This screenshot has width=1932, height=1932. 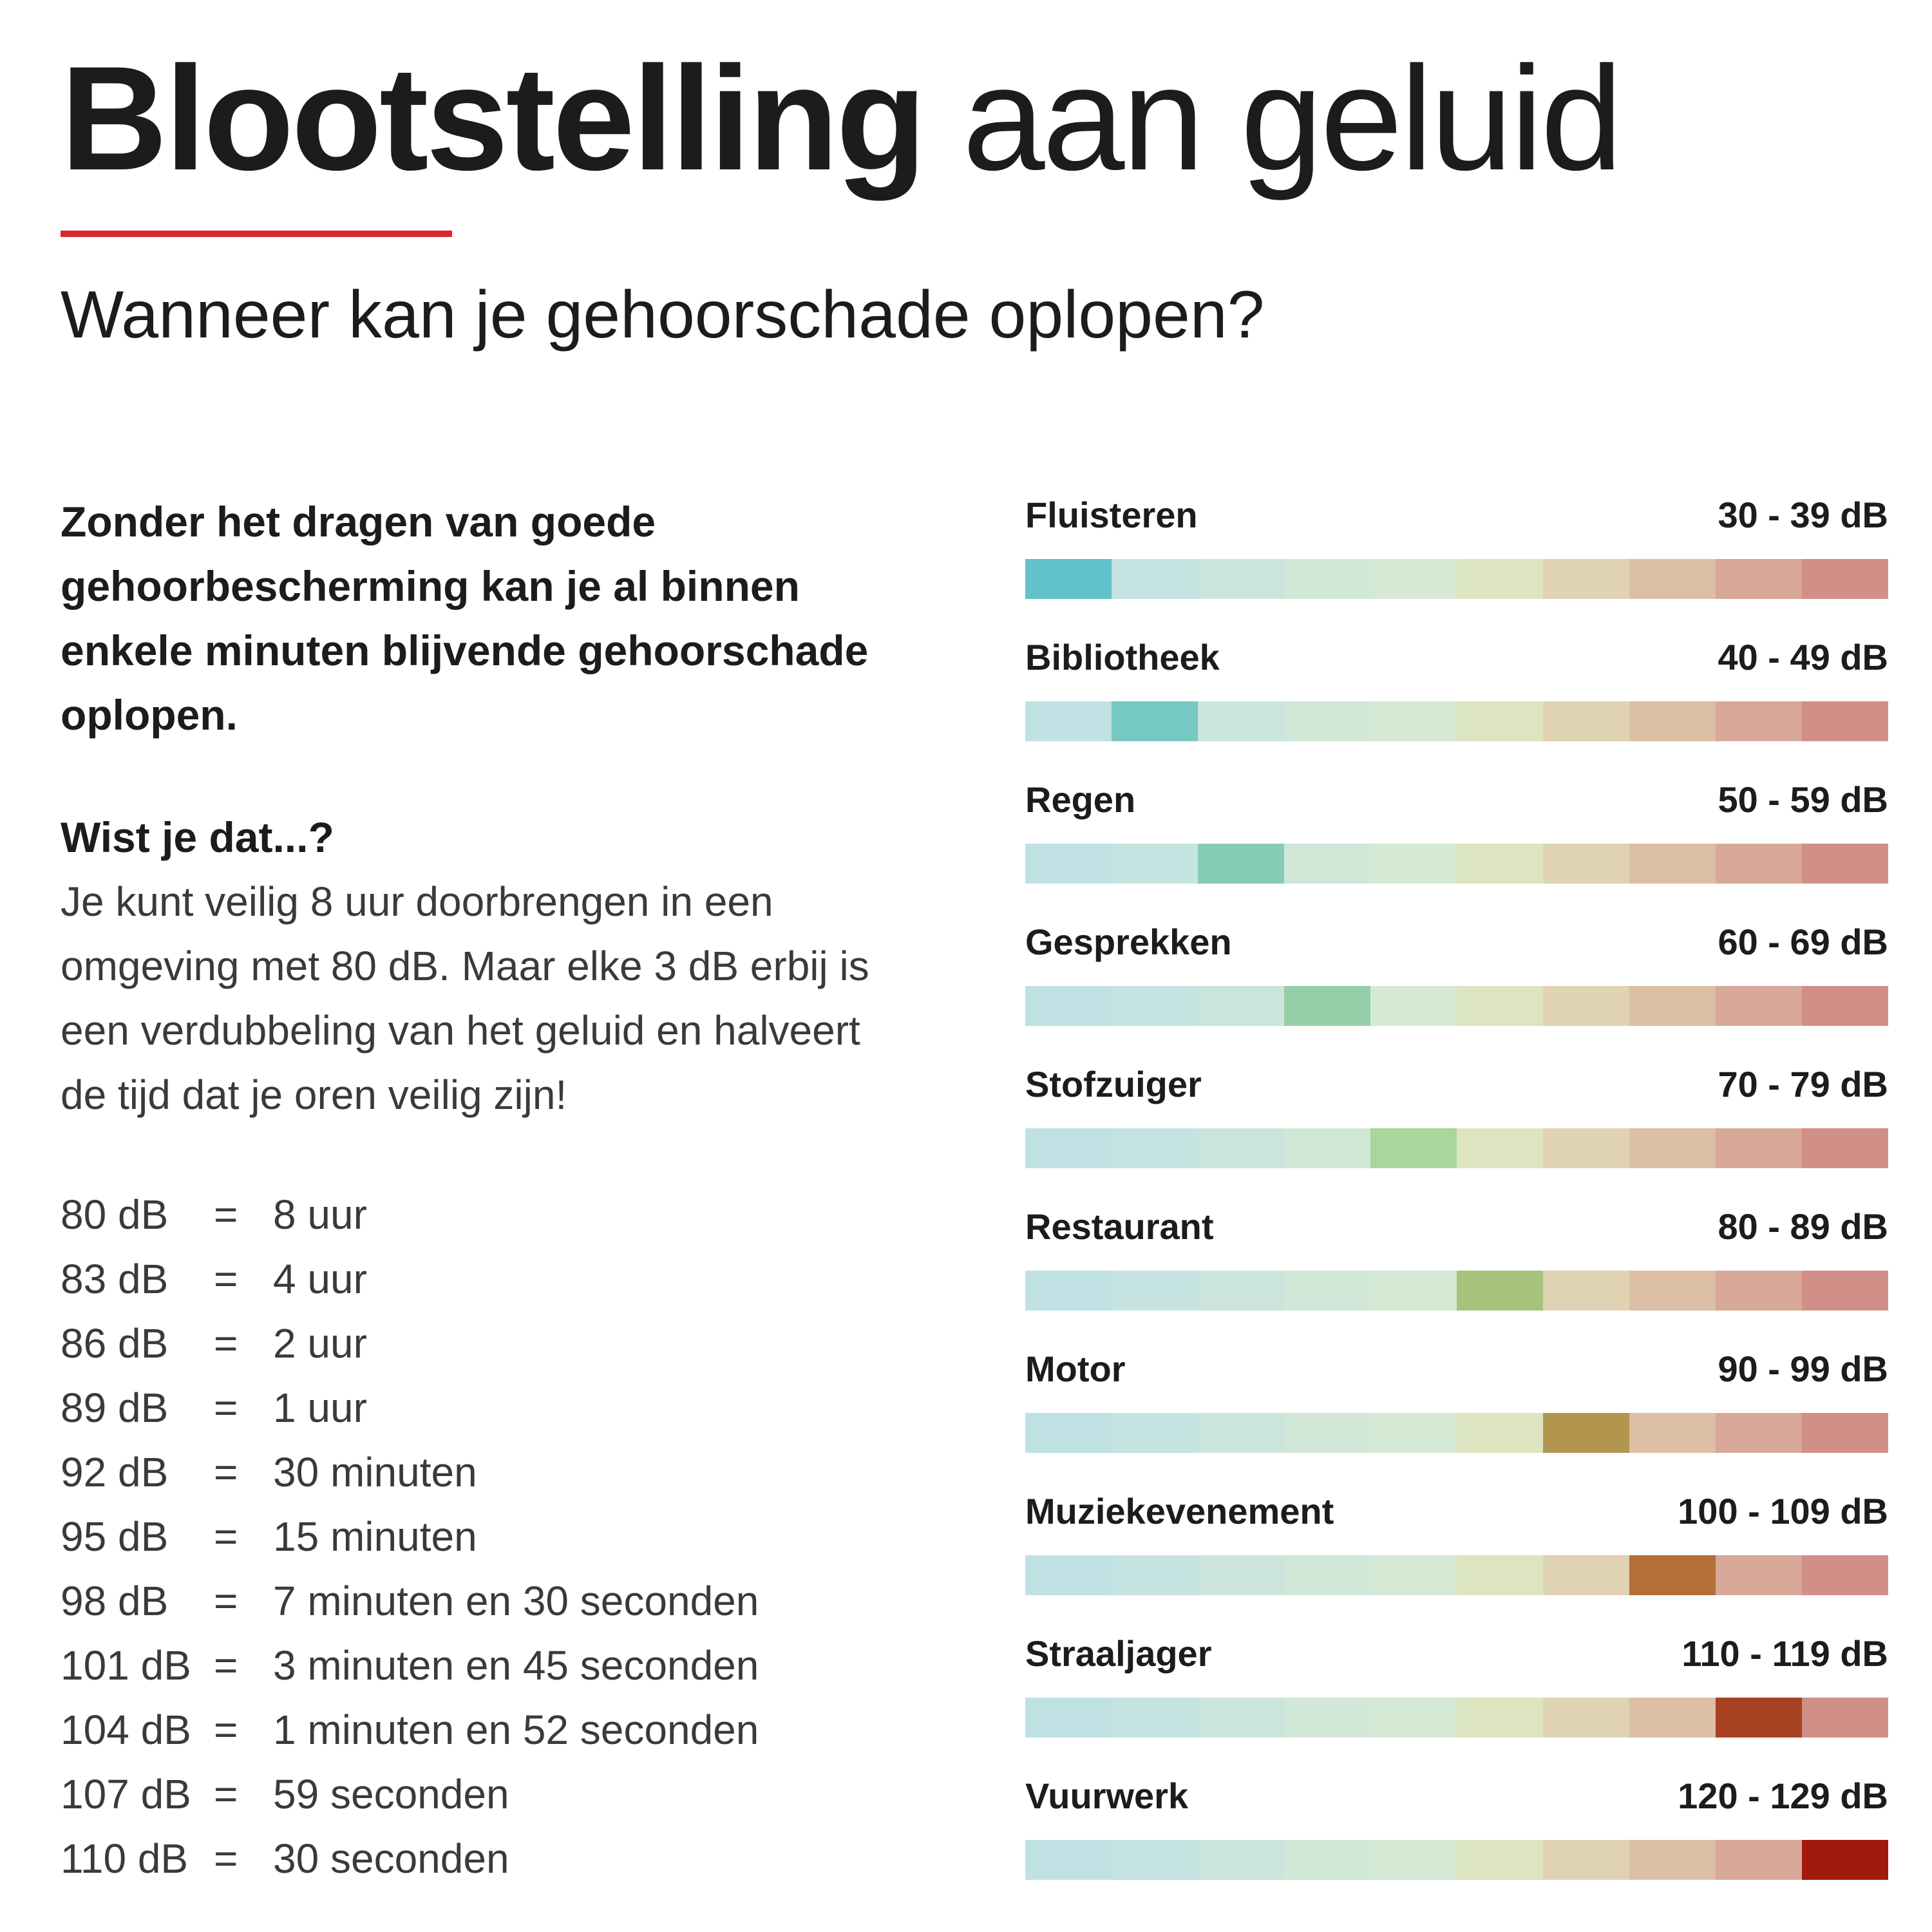 What do you see at coordinates (1783, 1796) in the screenshot?
I see `noise-range: 120 - 129 dB` at bounding box center [1783, 1796].